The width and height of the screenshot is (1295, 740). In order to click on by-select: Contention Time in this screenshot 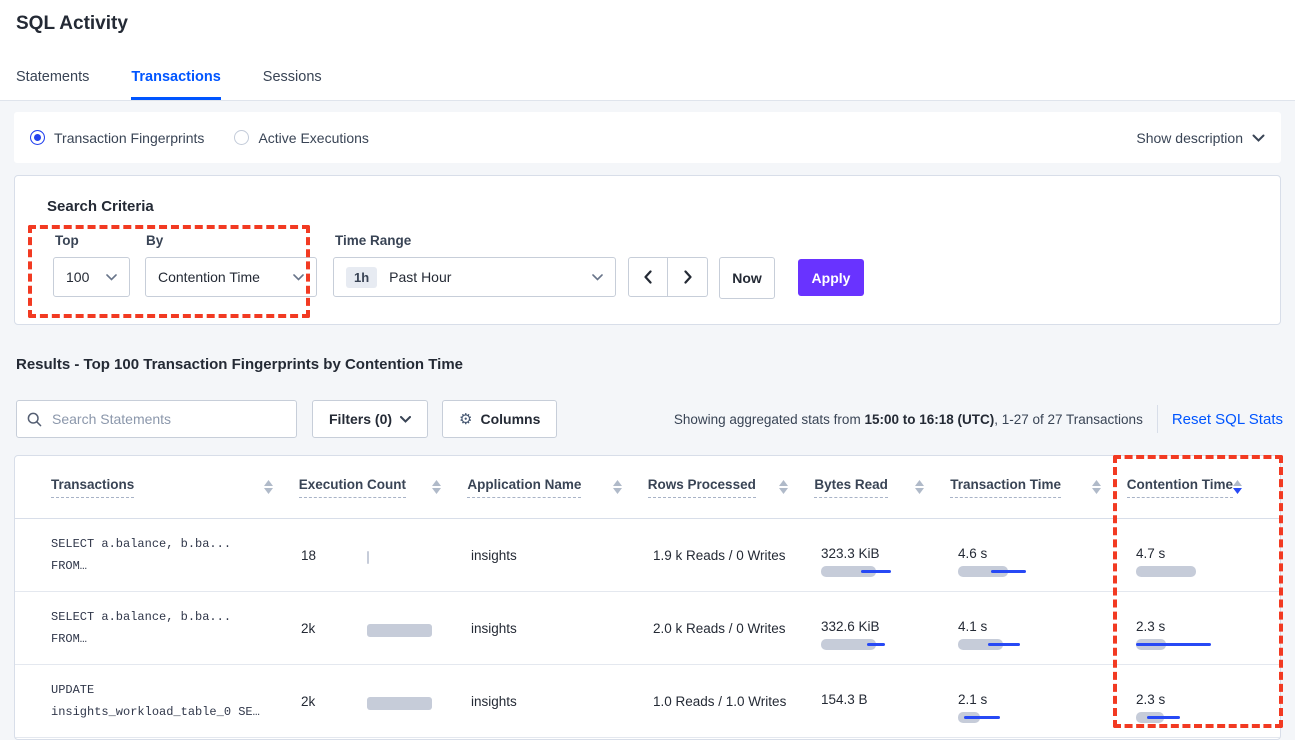, I will do `click(231, 277)`.